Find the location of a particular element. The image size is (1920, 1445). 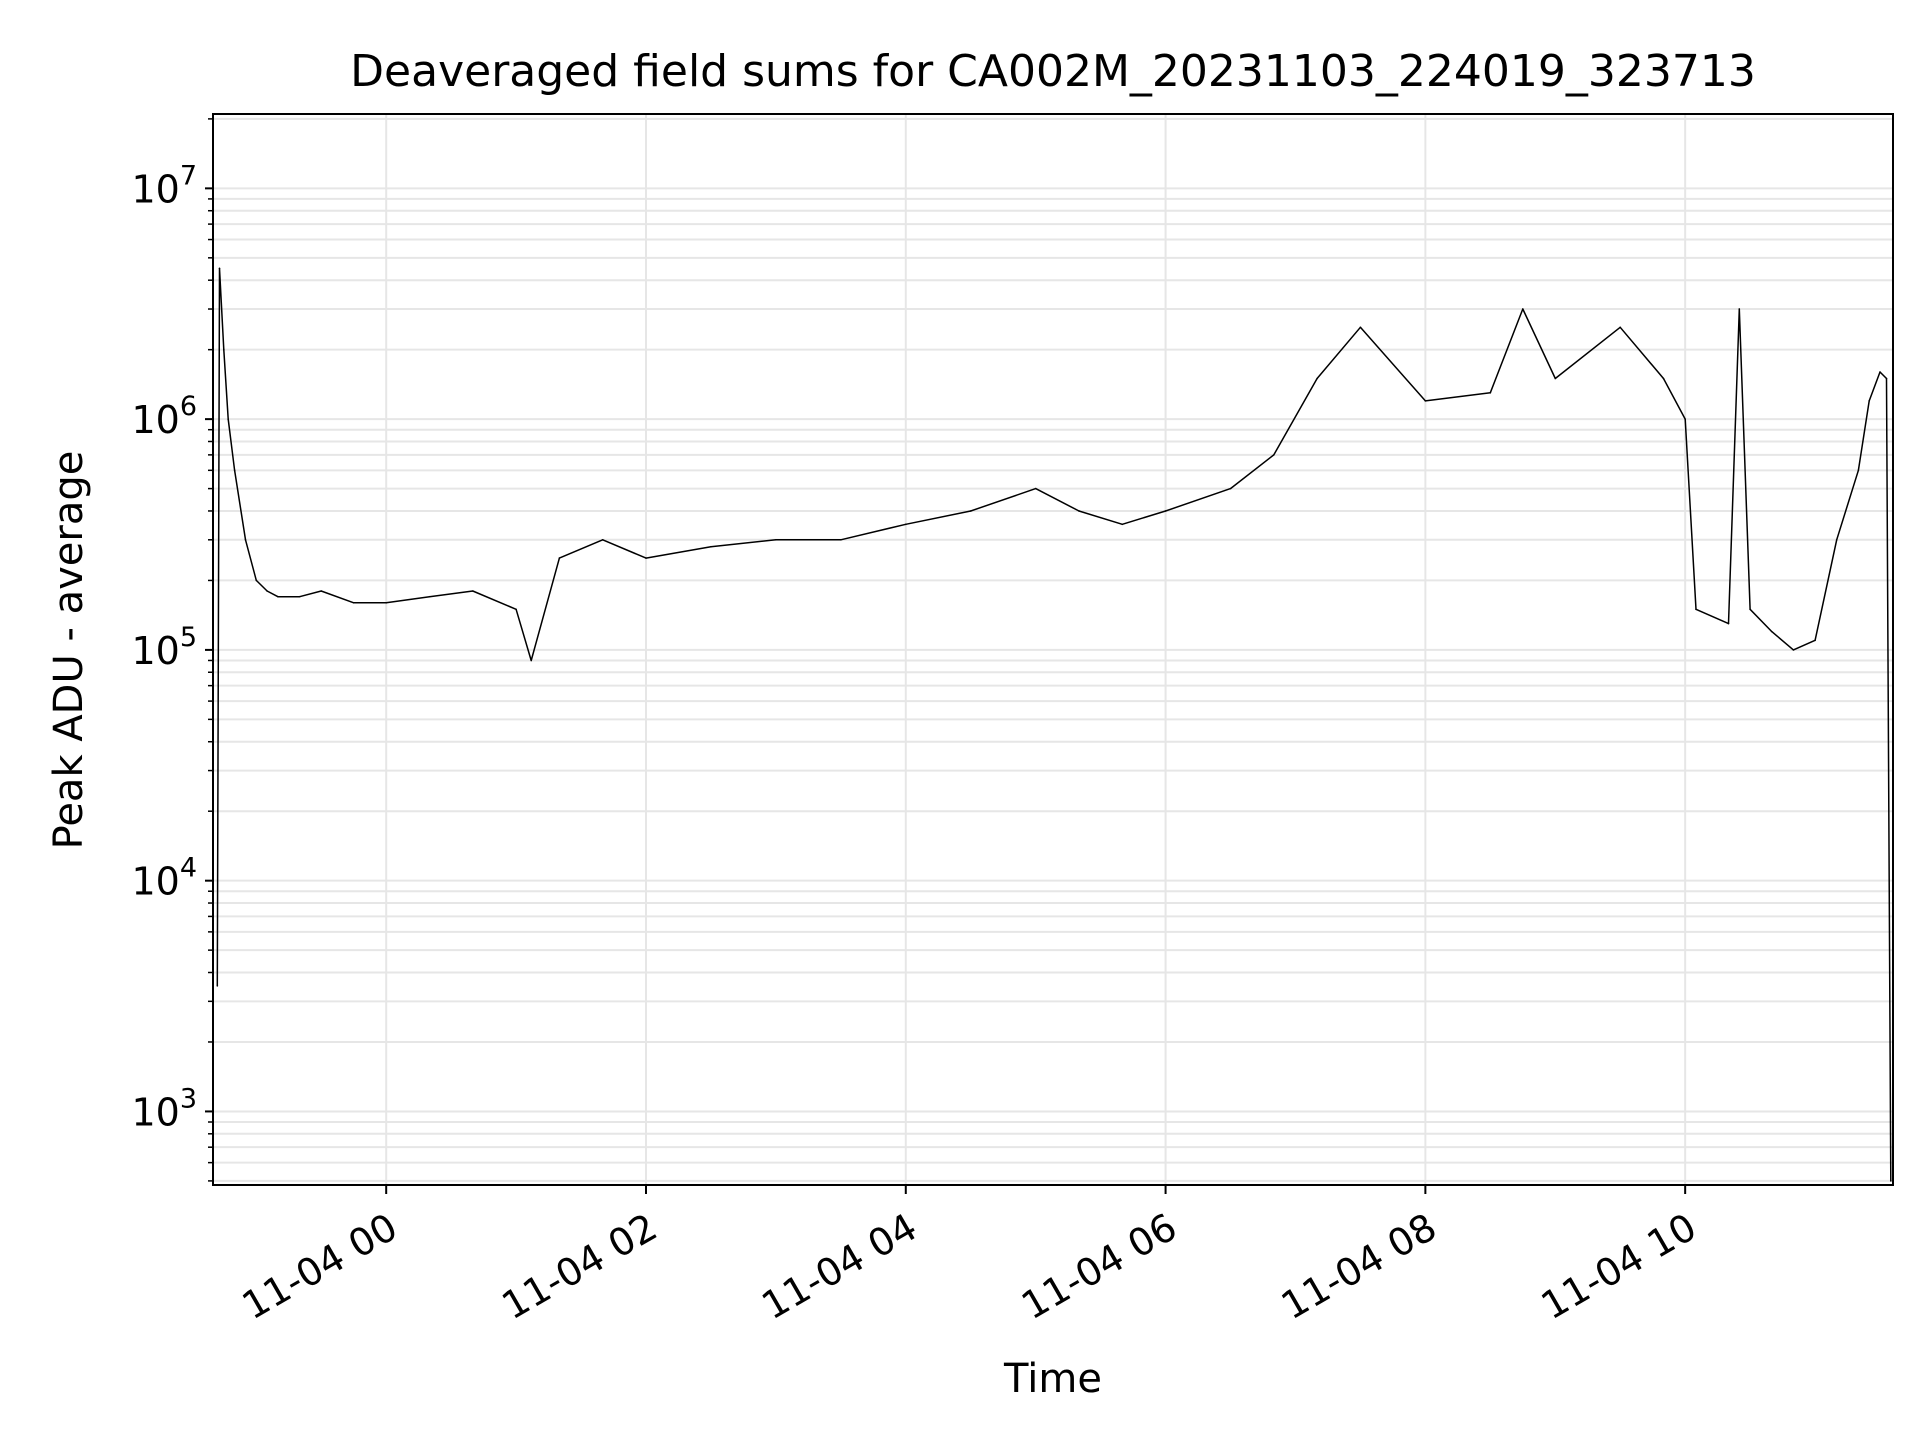

y-tick-label: 10⁴ is located at coordinates (164, 878).